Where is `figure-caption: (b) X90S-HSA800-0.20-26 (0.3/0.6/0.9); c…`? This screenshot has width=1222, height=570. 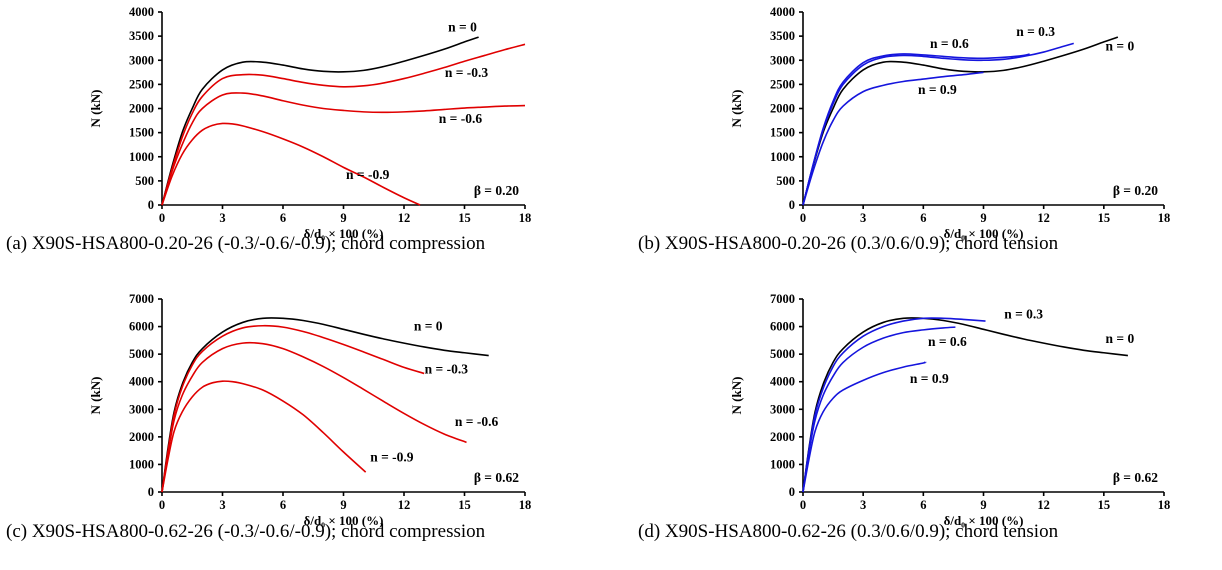
figure-caption: (b) X90S-HSA800-0.20-26 (0.3/0.6/0.9); c… is located at coordinates (848, 243).